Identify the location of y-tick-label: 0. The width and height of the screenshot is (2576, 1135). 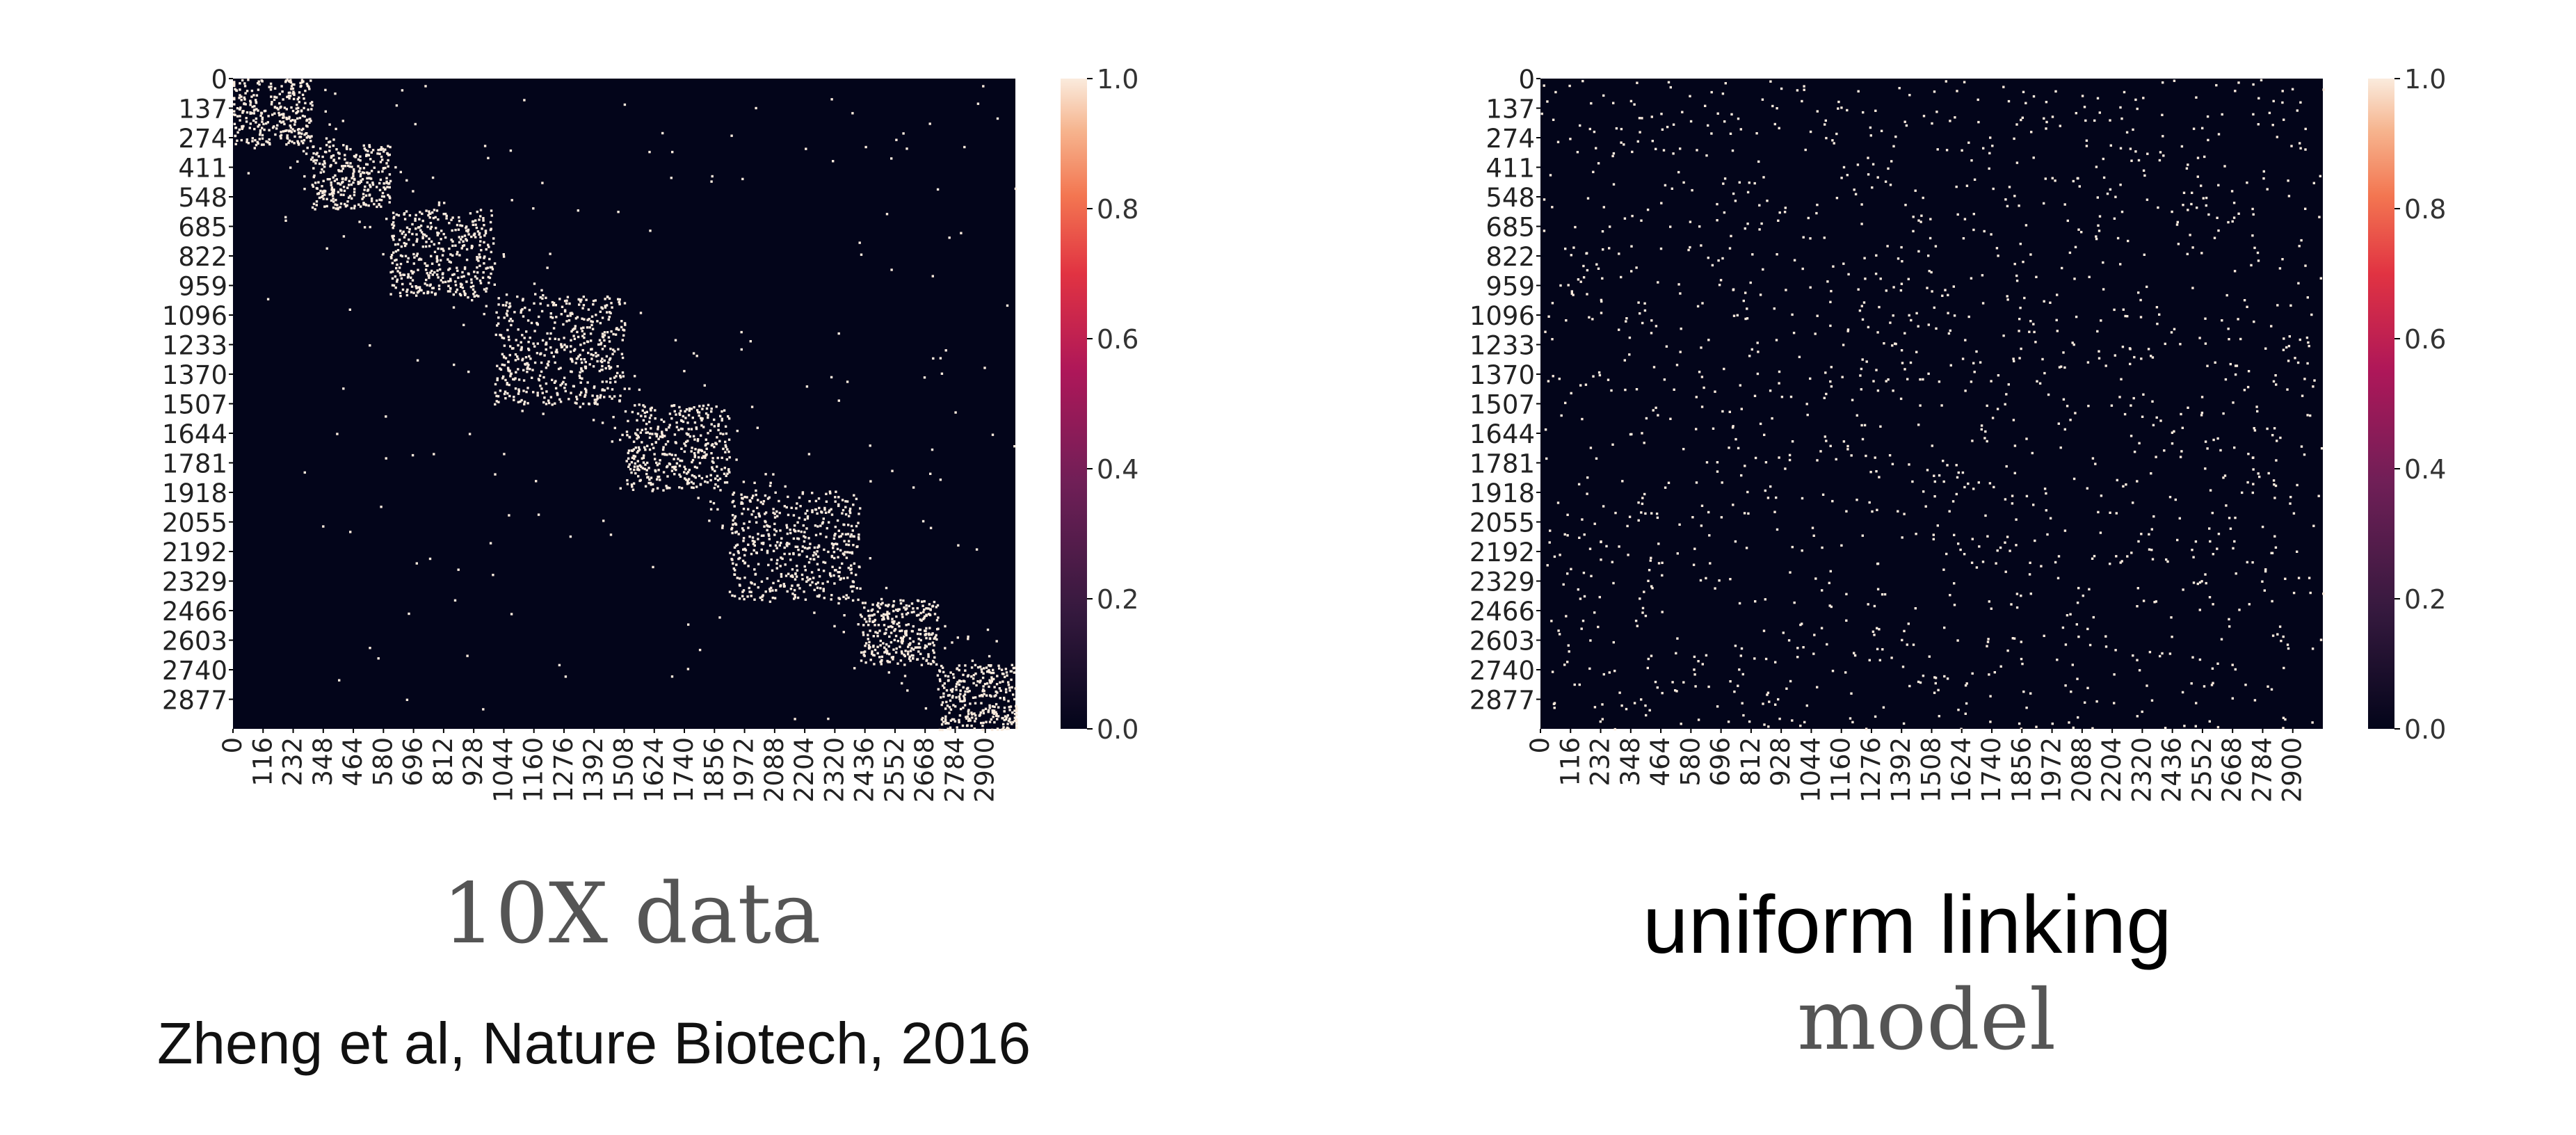
(1526, 80).